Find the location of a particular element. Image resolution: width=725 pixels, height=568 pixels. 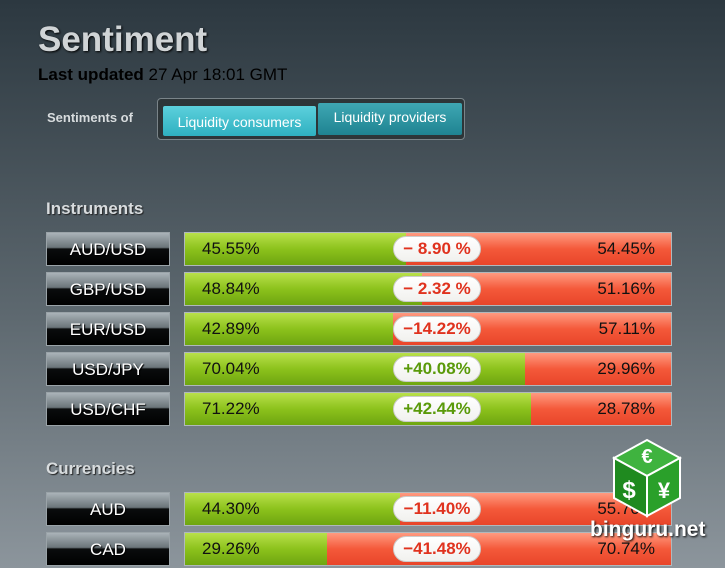

instrument-name: USD/JPY is located at coordinates (108, 369).